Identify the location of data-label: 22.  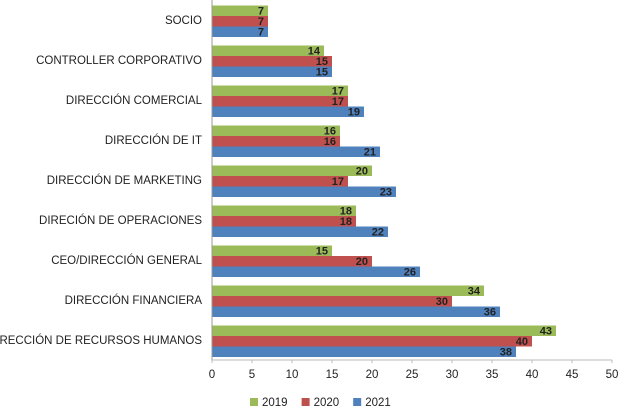
(378, 233).